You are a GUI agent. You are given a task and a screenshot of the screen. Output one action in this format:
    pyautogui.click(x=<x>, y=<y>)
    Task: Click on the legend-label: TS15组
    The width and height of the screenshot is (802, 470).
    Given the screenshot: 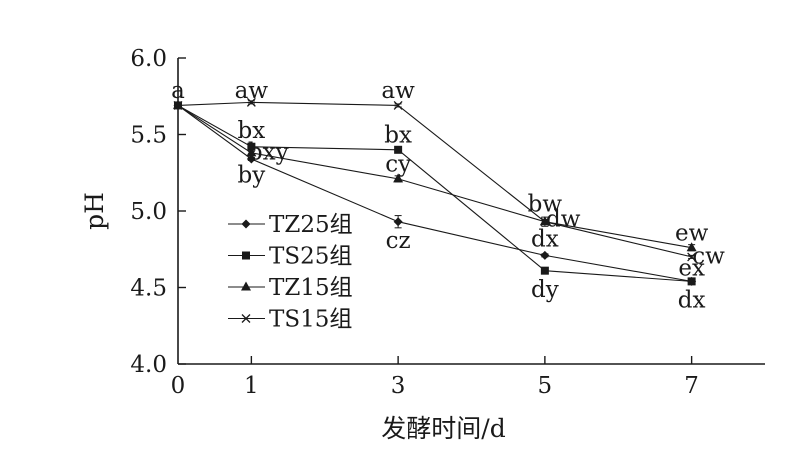 What is the action you would take?
    pyautogui.click(x=310, y=320)
    